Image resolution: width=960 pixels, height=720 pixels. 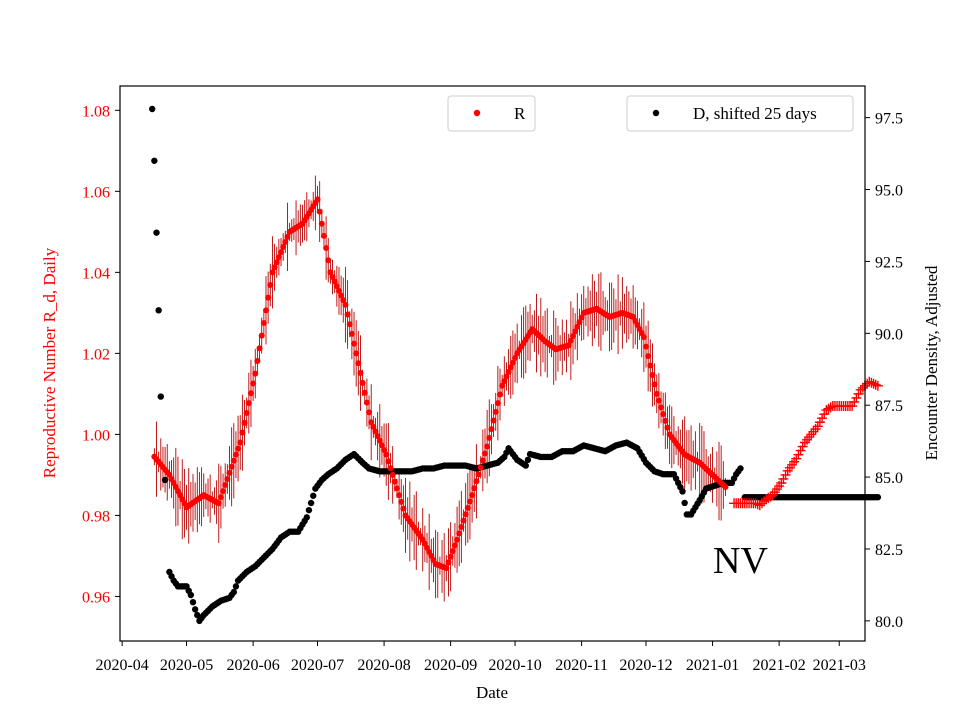 What do you see at coordinates (581, 665) in the screenshot?
I see `x-tick-label: 2020-11` at bounding box center [581, 665].